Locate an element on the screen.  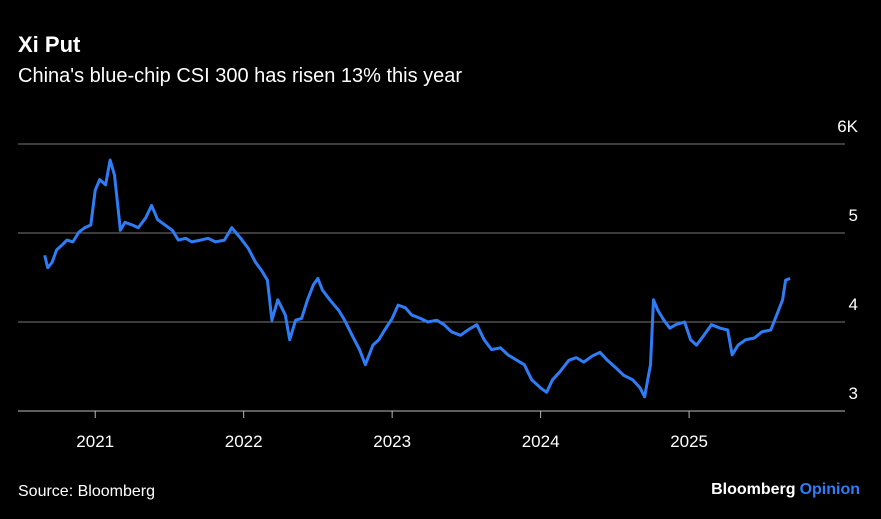
y-tick-label: 5 is located at coordinates (853, 215).